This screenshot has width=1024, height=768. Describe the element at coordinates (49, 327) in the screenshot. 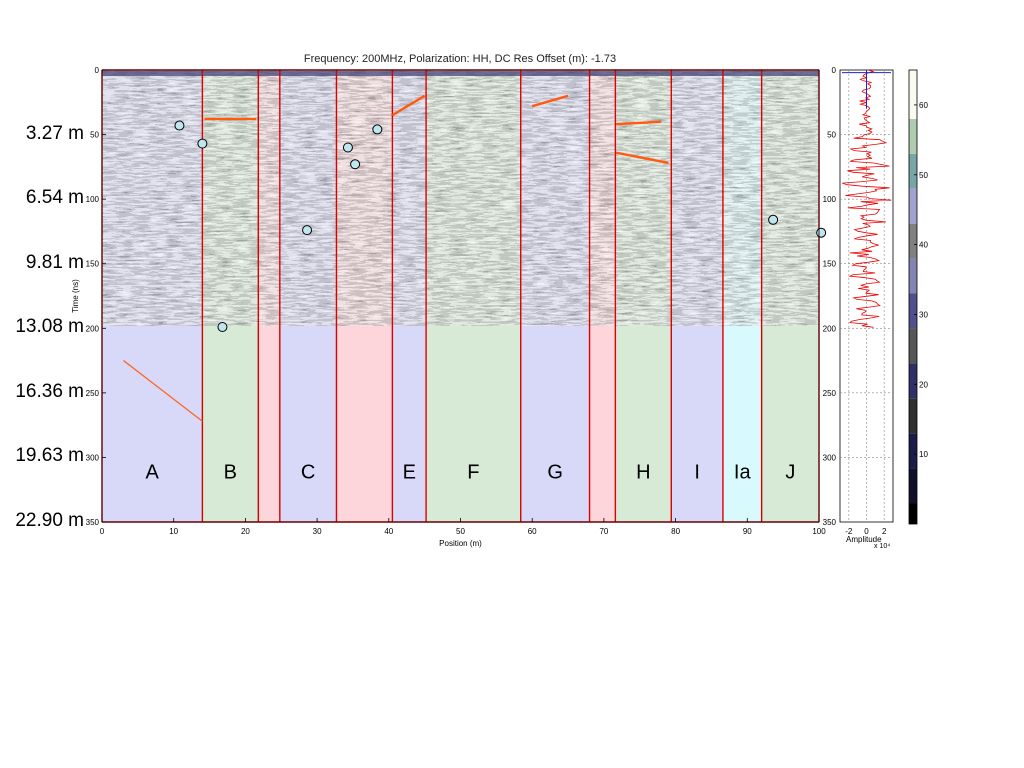

I see `depth-label: 13.08 m` at that location.